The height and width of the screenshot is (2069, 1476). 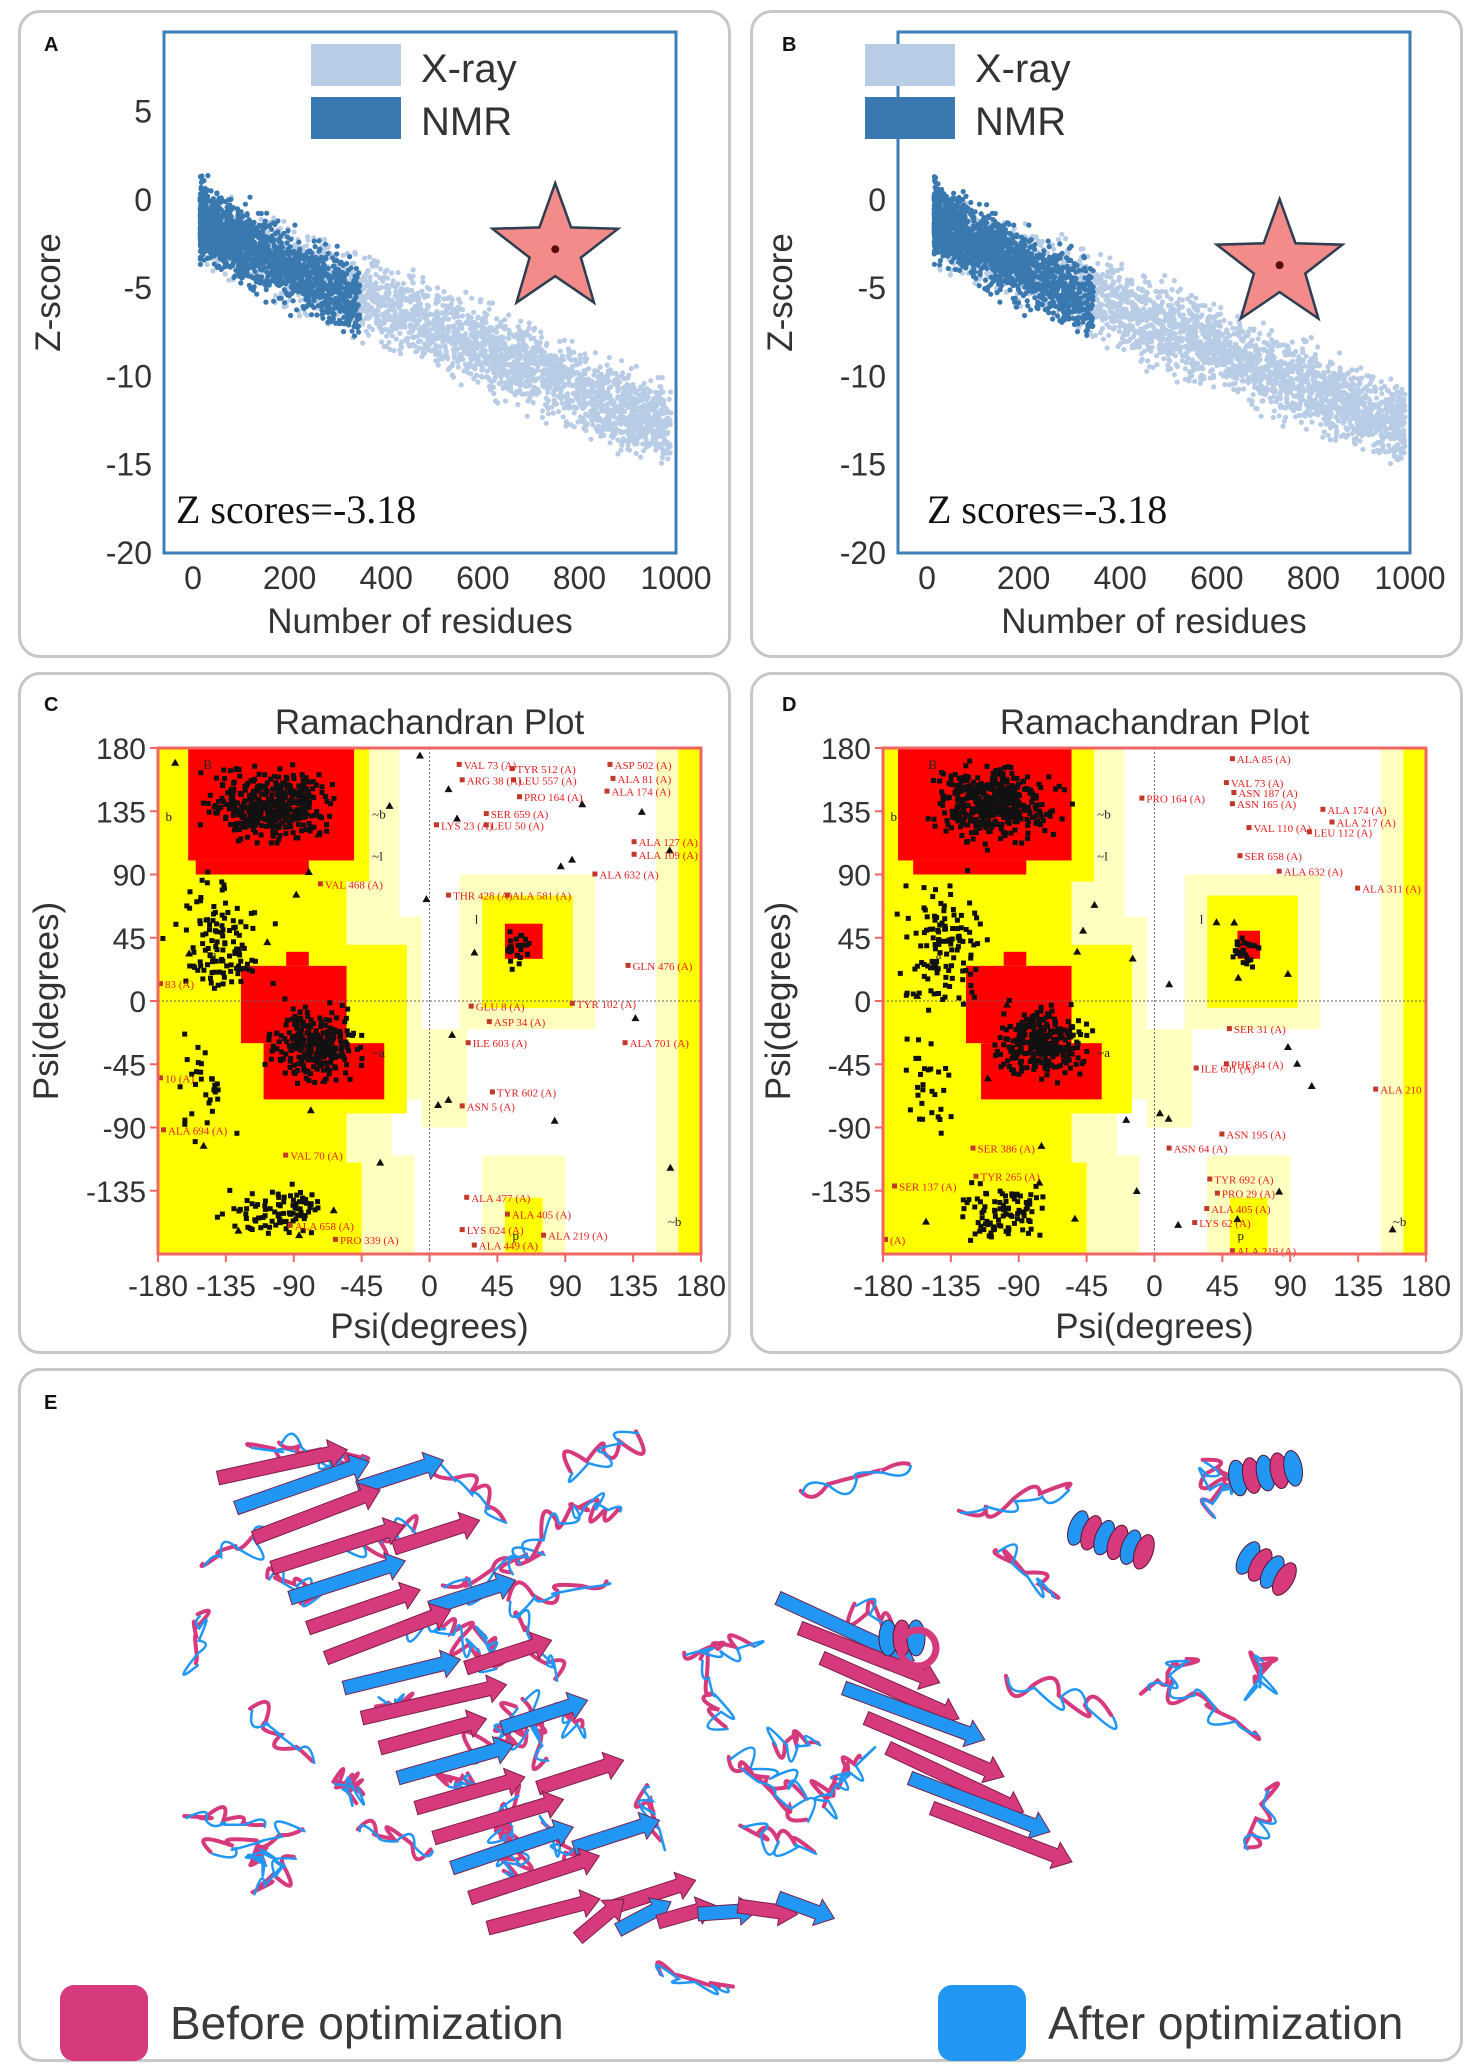 What do you see at coordinates (296, 509) in the screenshot?
I see `zscore-annotation: Z scores=-3.18` at bounding box center [296, 509].